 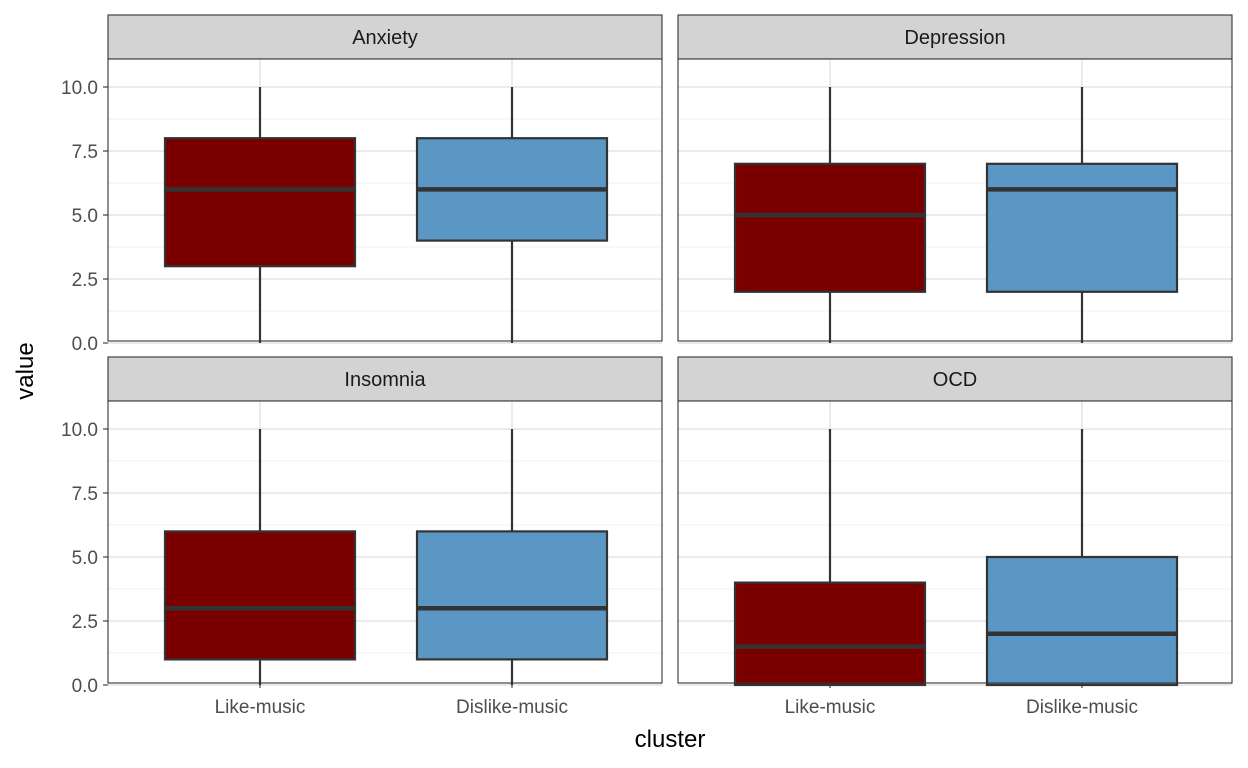 I want to click on facet-strip-label: Depression, so click(x=954, y=38).